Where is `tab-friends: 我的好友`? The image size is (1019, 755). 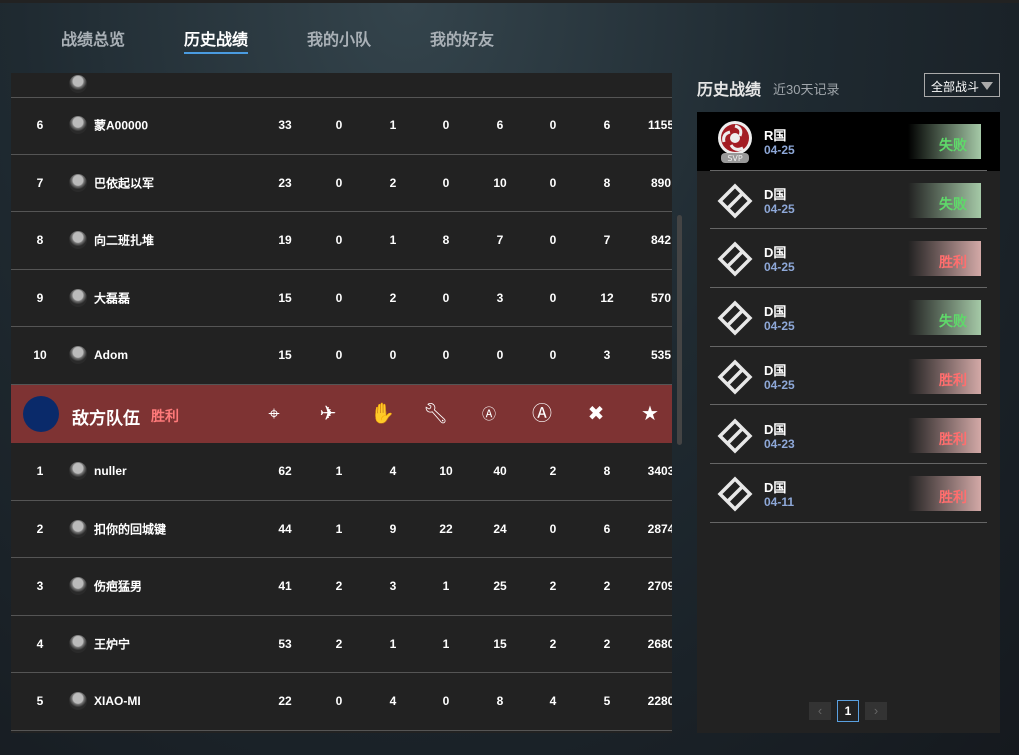
tab-friends: 我的好友 is located at coordinates (462, 40).